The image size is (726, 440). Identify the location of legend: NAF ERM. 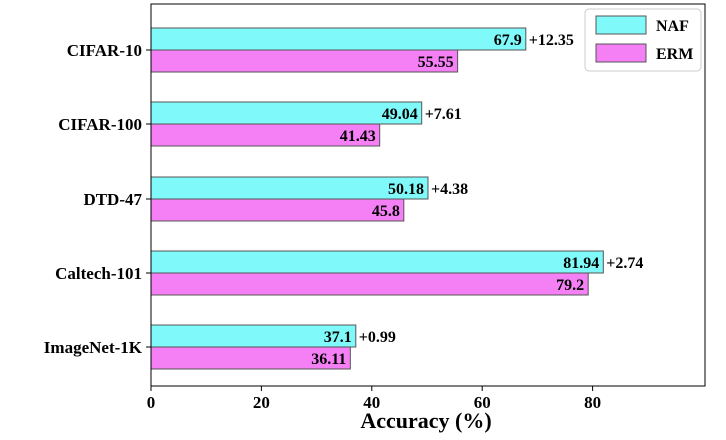
(643, 40).